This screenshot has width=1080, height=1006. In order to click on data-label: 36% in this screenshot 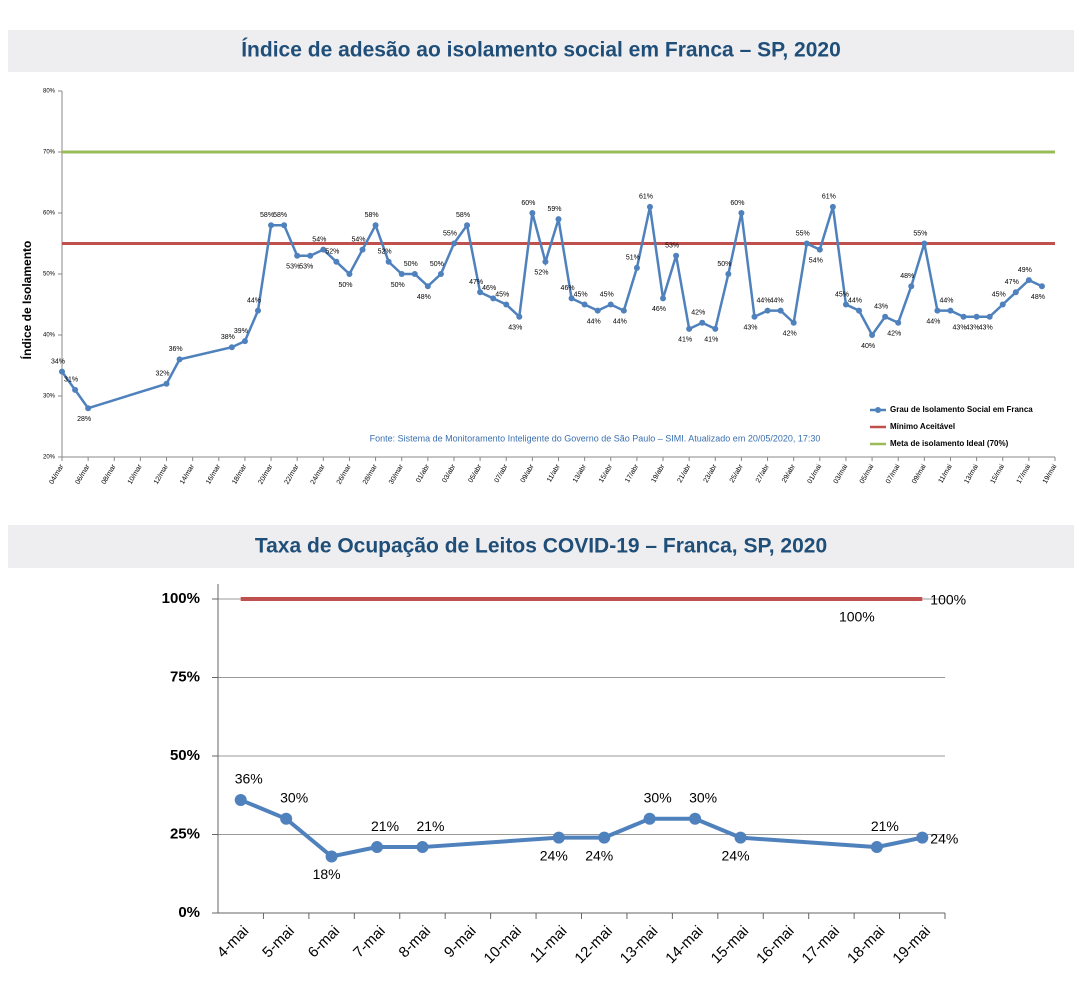, I will do `click(249, 779)`.